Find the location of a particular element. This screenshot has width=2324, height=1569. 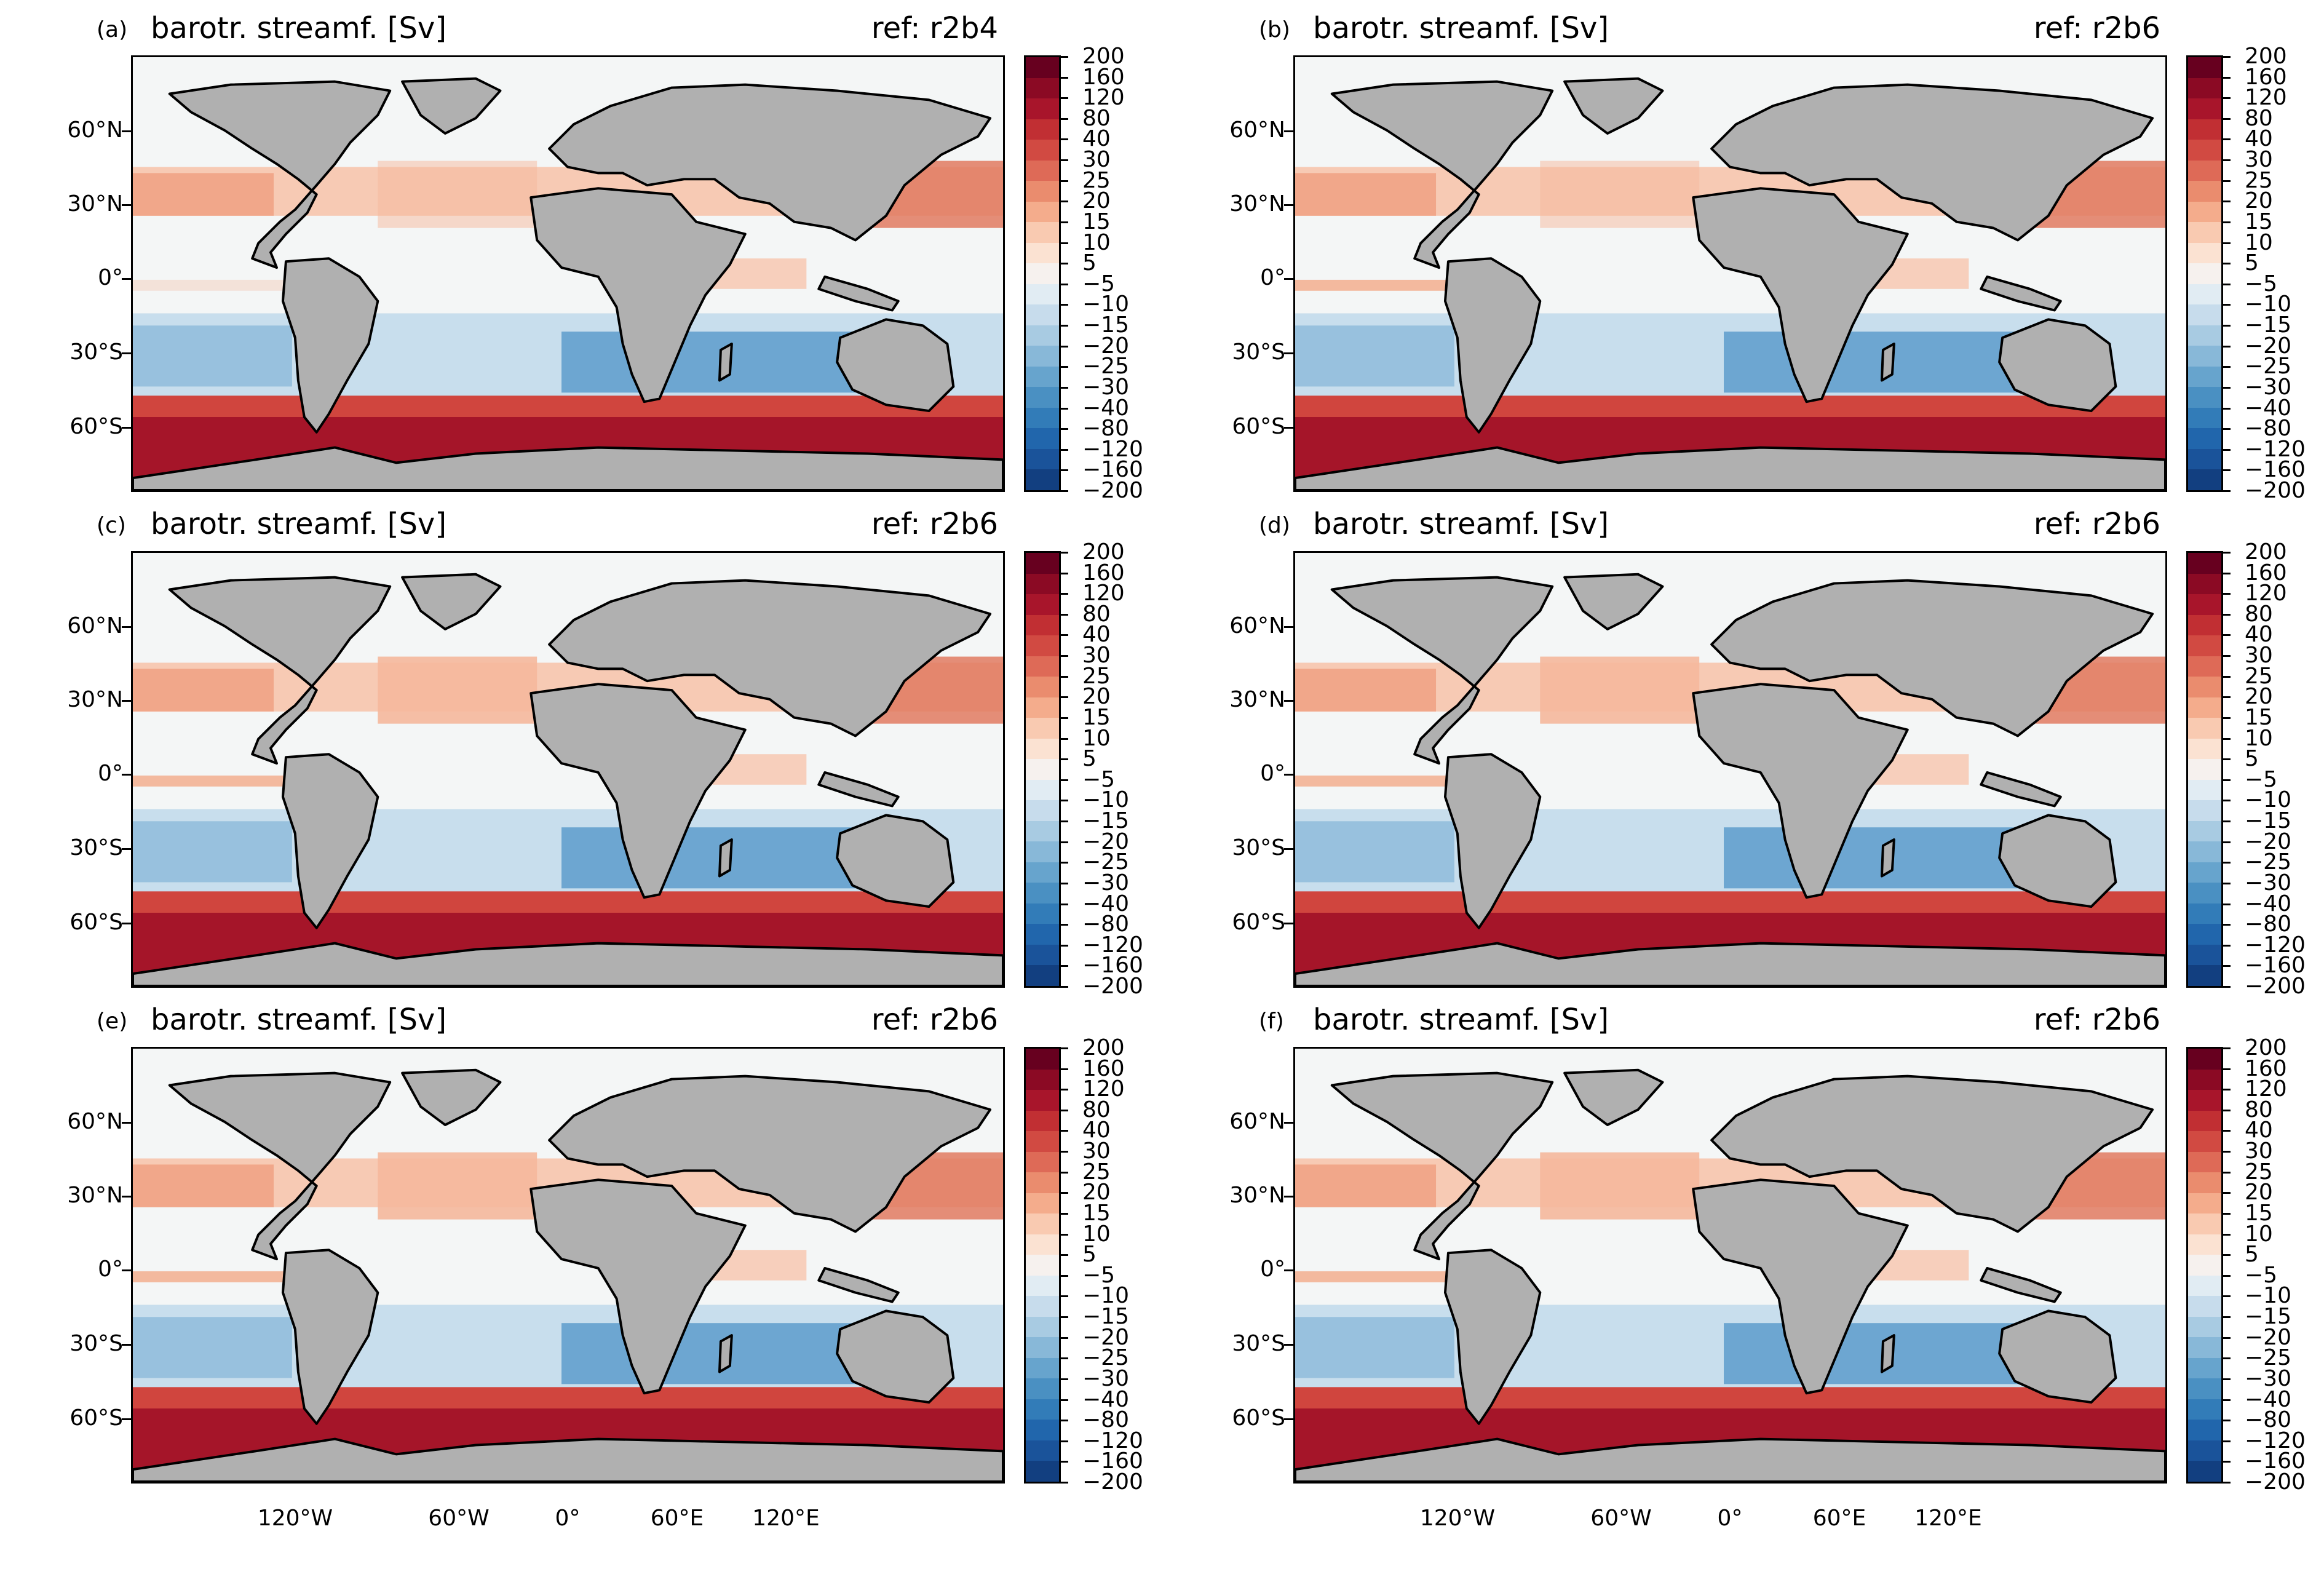

latitude-label: 30°S is located at coordinates (96, 352).